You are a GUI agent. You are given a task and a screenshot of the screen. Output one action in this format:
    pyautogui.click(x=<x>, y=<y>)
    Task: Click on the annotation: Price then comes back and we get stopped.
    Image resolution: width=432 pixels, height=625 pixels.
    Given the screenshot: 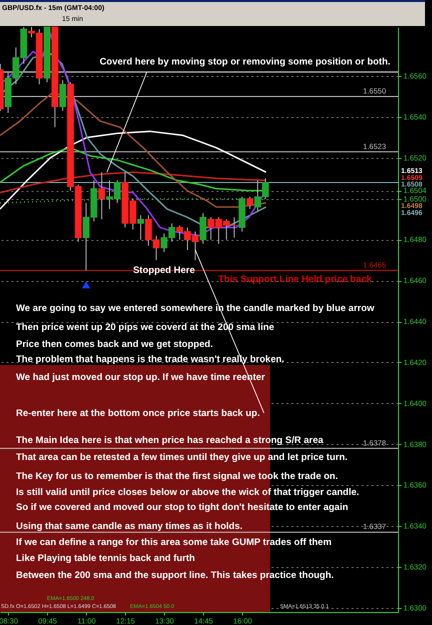 What is the action you would take?
    pyautogui.click(x=114, y=344)
    